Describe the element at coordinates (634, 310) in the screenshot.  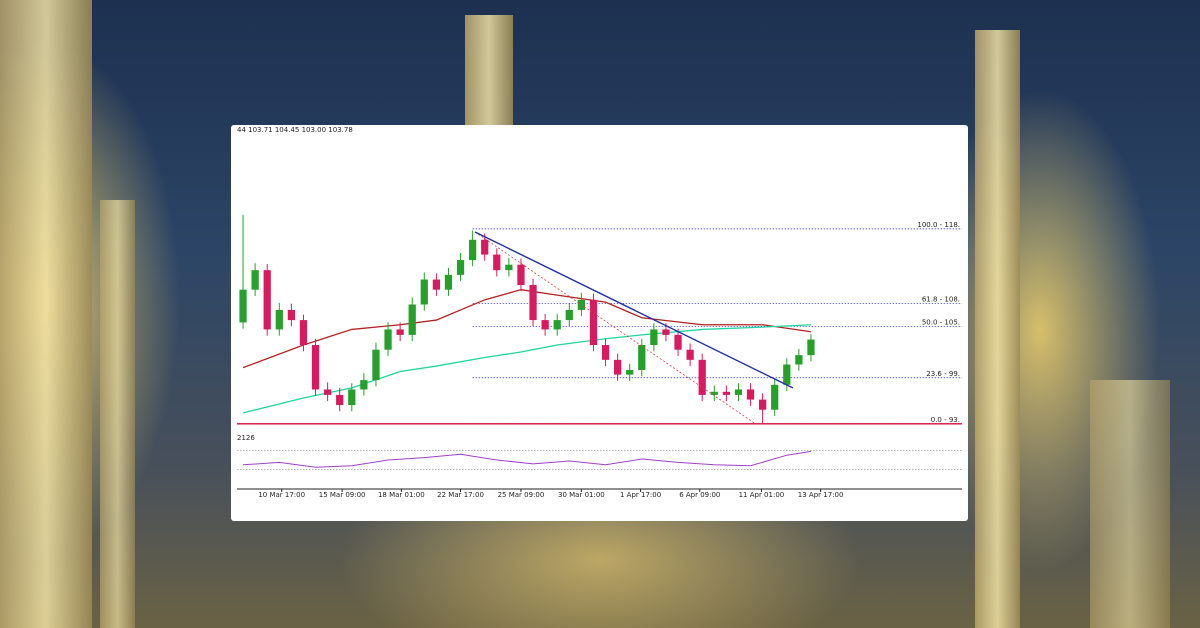
I see `trendline` at that location.